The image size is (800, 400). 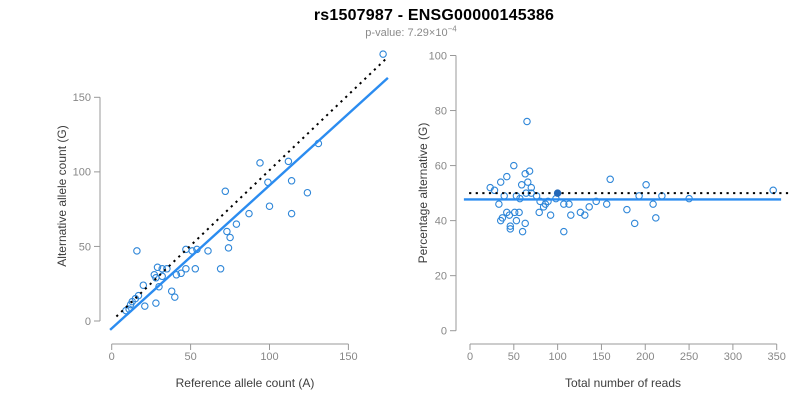 What do you see at coordinates (441, 166) in the screenshot?
I see `y-tick-label: 60` at bounding box center [441, 166].